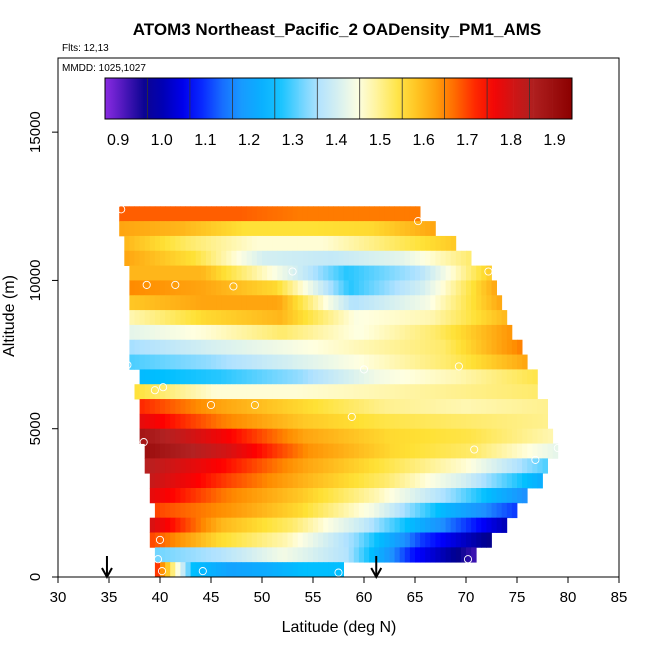  What do you see at coordinates (35, 132) in the screenshot?
I see `y-tick-label: 15000` at bounding box center [35, 132].